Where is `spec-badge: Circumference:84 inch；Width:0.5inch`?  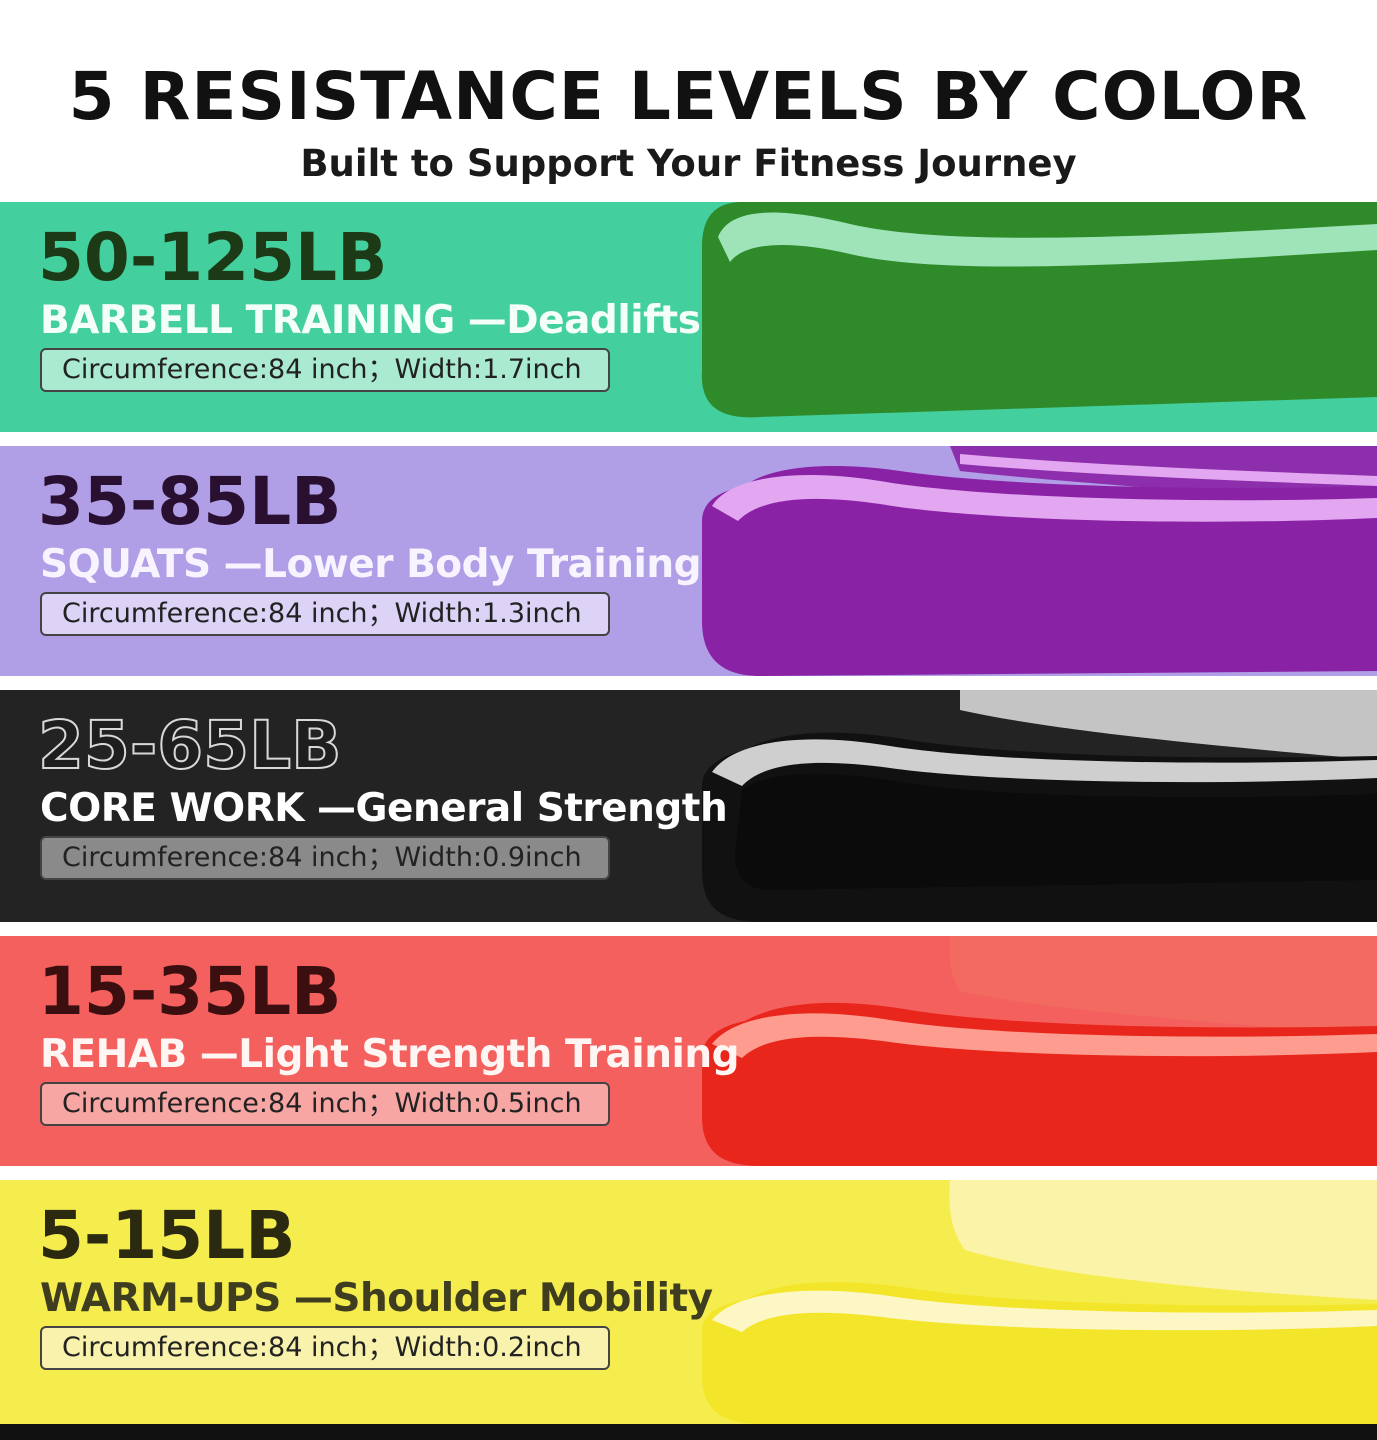
spec-badge: Circumference:84 inch；Width:0.5inch is located at coordinates (325, 1104).